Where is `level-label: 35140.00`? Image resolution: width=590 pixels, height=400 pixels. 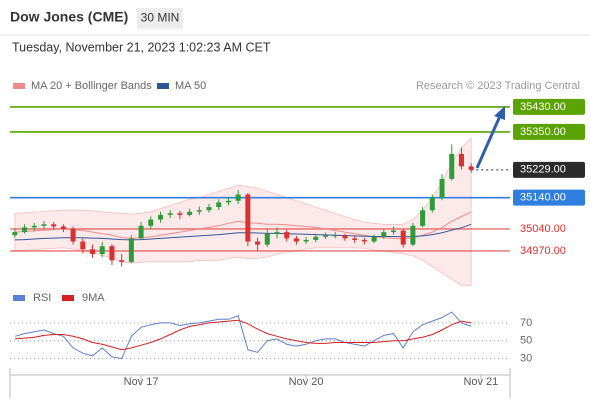
level-label: 35140.00 is located at coordinates (543, 198).